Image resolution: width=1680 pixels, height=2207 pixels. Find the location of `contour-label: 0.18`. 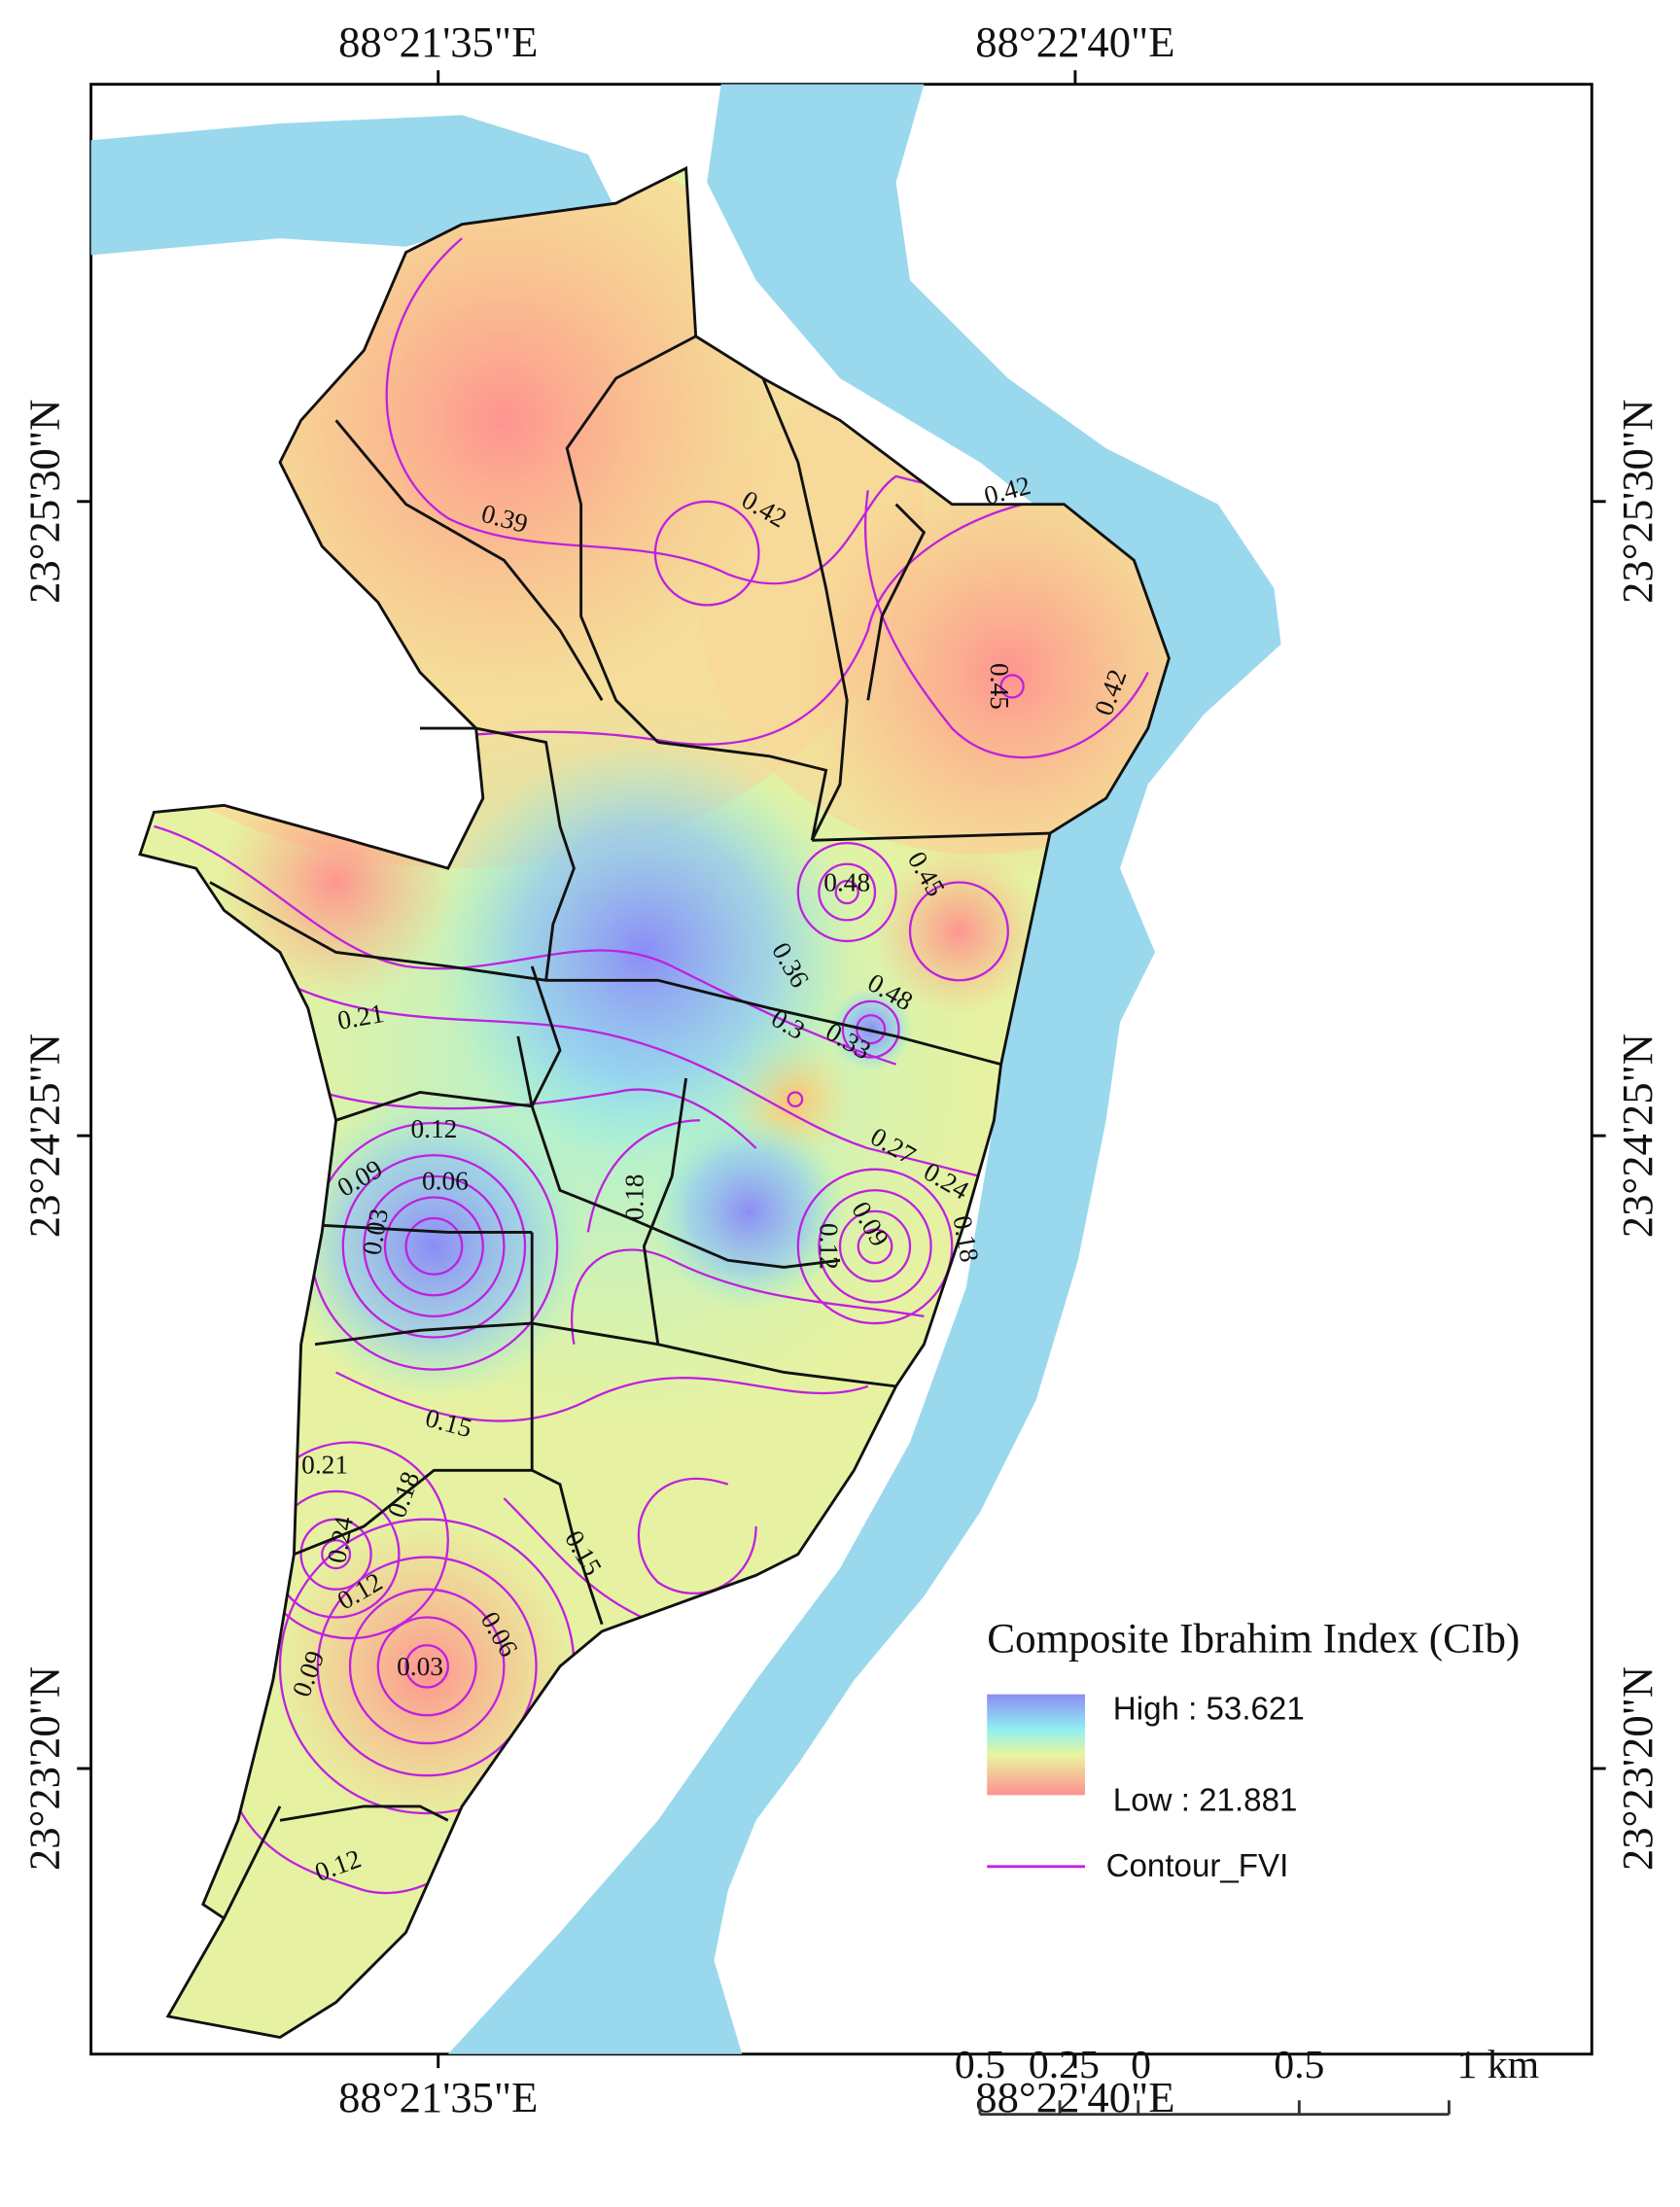

contour-label: 0.18 is located at coordinates (633, 1197).